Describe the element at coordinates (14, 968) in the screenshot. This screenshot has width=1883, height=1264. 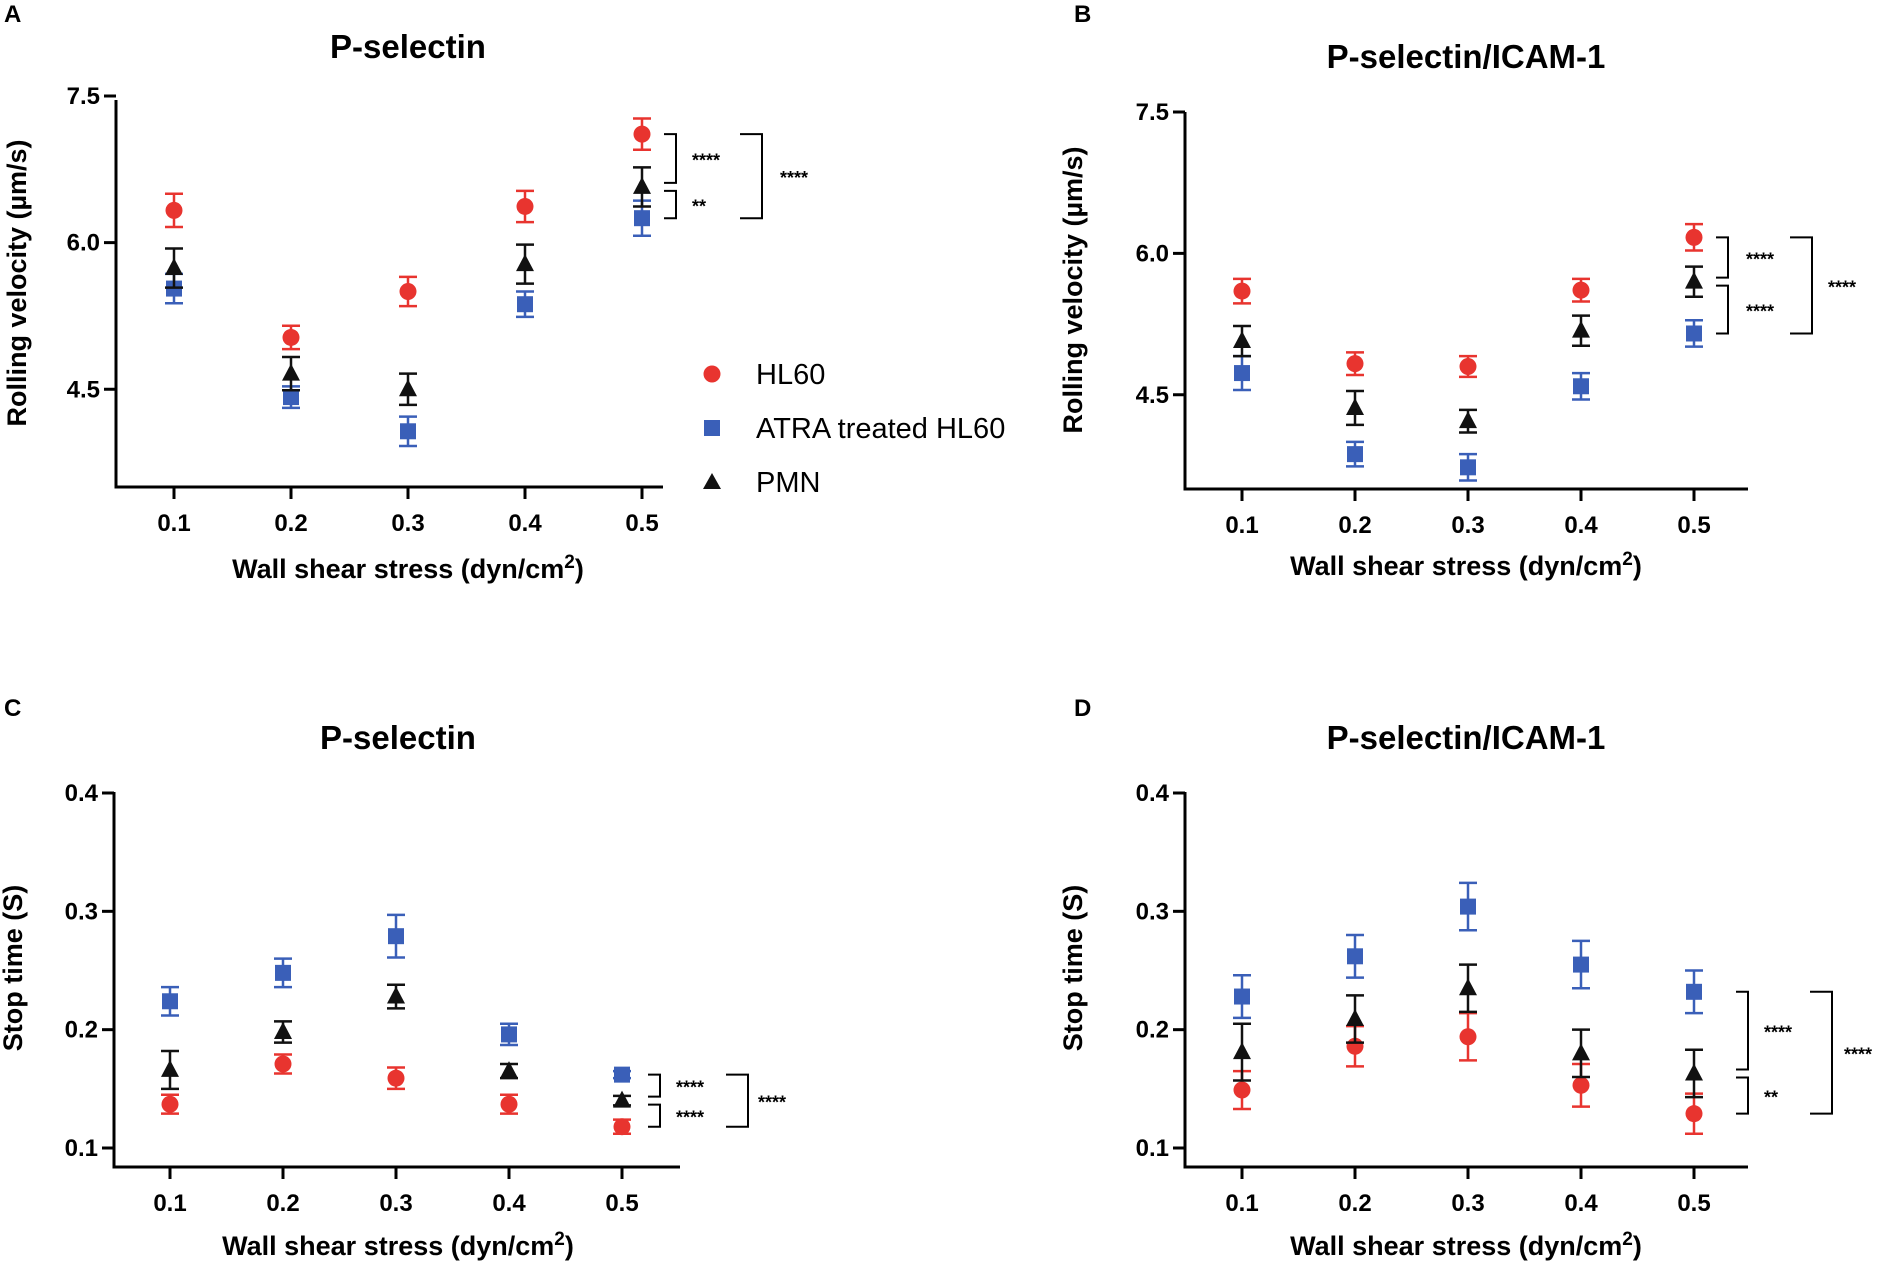
I see `y-axis-title-c: Stop time (S)` at that location.